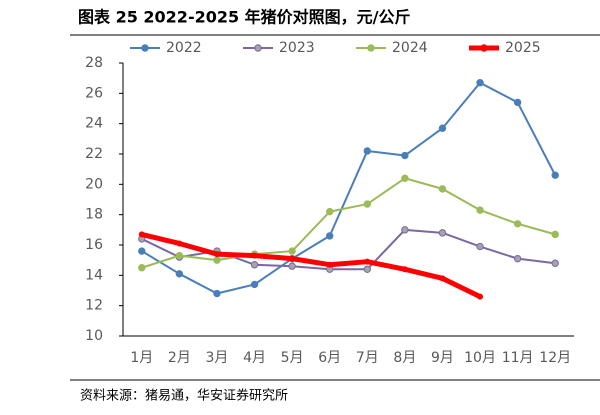 Image resolution: width=600 pixels, height=415 pixels. I want to click on source: 资料来源：猪易通，华安证券研究所, so click(184, 396).